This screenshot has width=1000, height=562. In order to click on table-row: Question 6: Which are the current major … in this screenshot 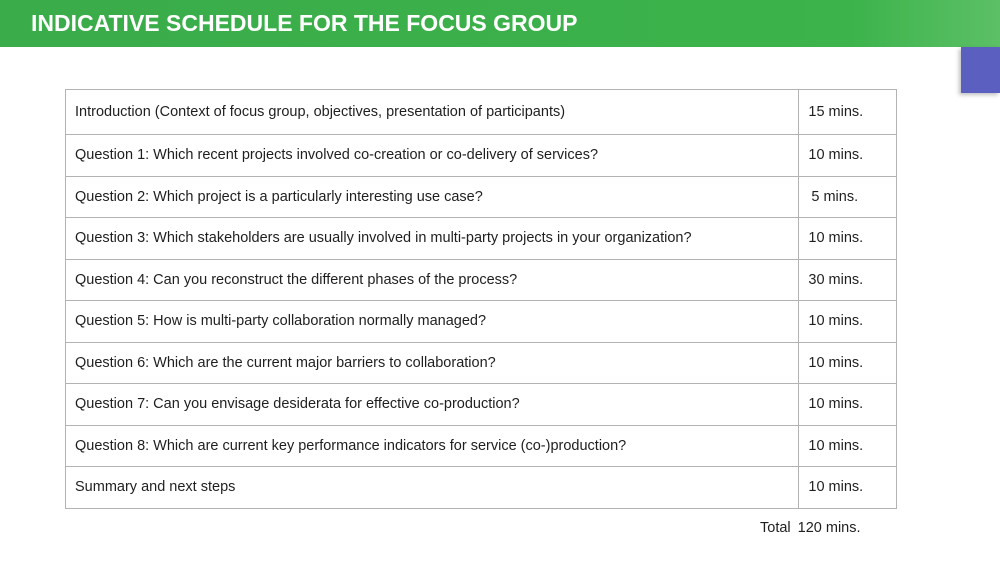, I will do `click(480, 362)`.